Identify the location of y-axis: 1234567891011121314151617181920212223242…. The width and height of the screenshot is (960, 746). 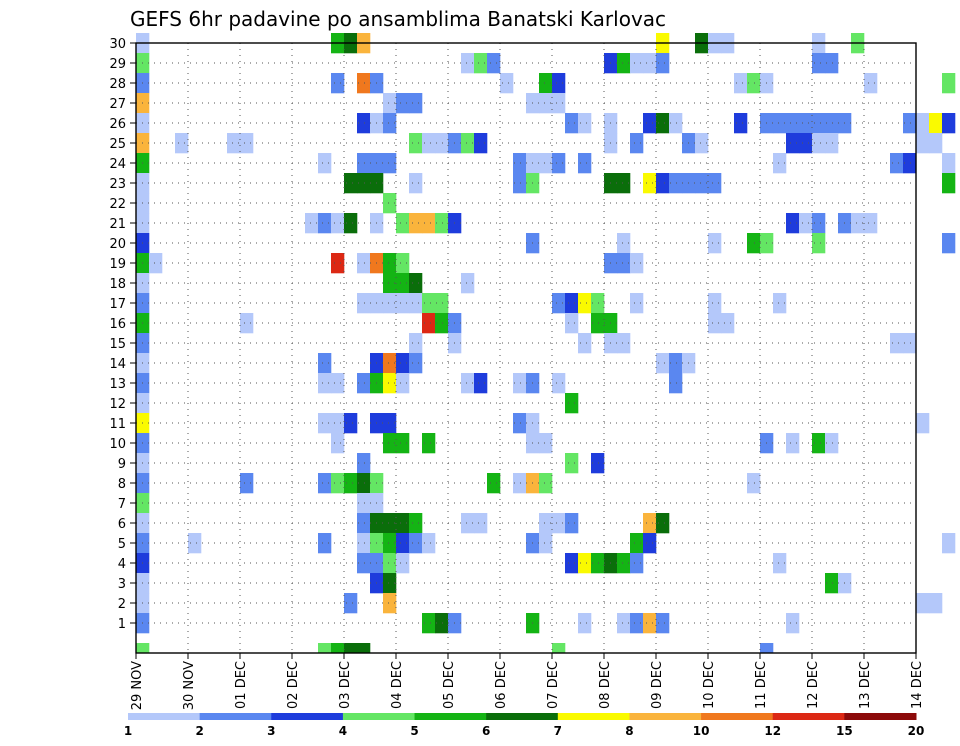
(122, 334).